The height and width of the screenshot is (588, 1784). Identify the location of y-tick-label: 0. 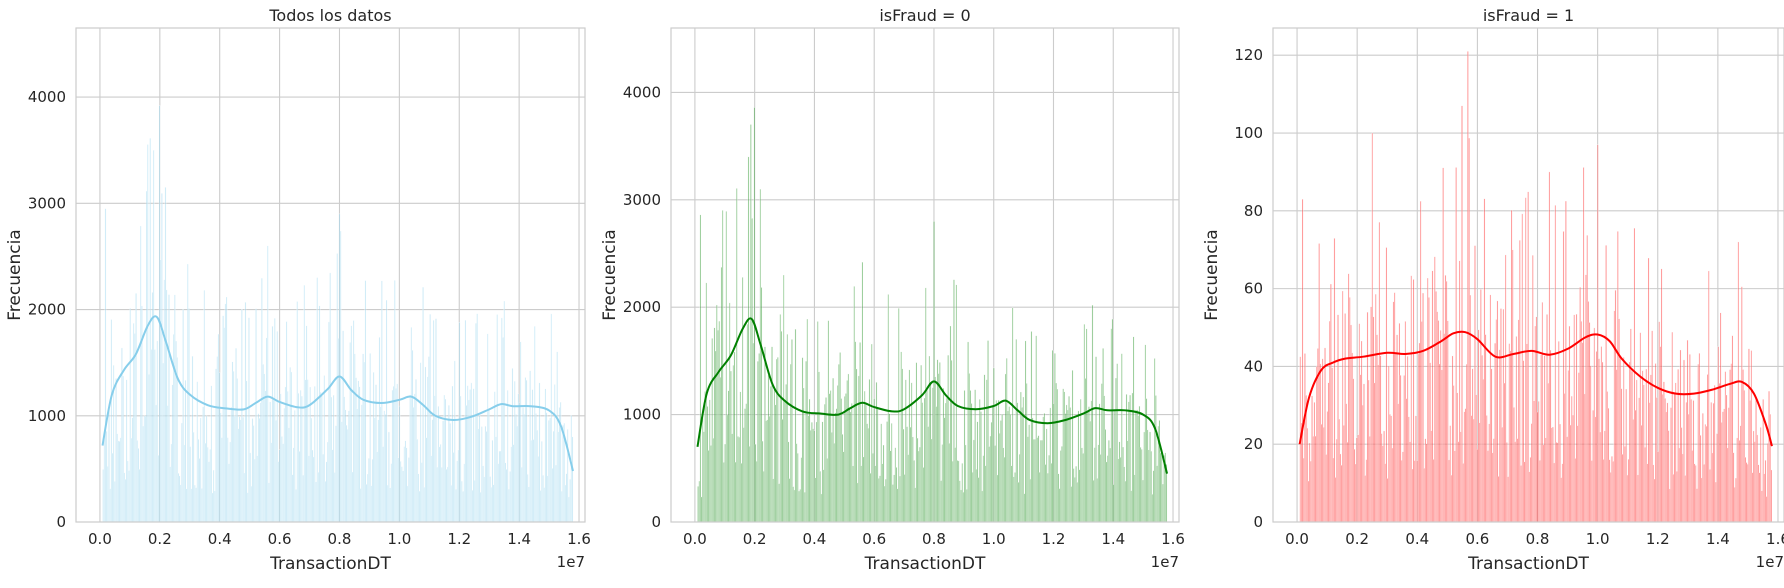
(1258, 522).